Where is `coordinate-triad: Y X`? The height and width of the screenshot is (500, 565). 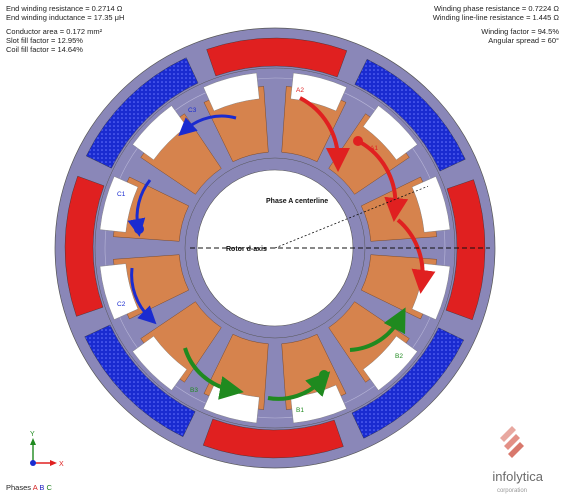
coordinate-triad: Y X is located at coordinates (47, 449).